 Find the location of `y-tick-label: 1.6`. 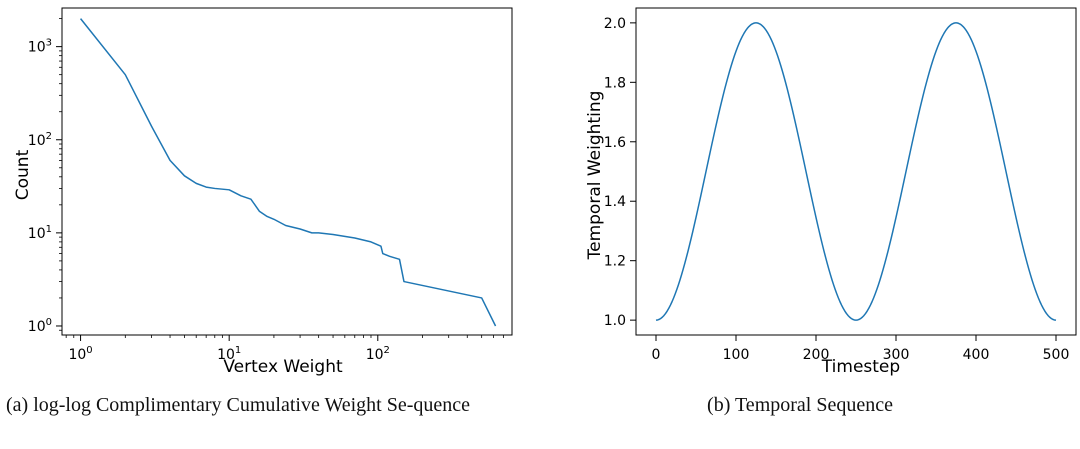

y-tick-label: 1.6 is located at coordinates (615, 143).